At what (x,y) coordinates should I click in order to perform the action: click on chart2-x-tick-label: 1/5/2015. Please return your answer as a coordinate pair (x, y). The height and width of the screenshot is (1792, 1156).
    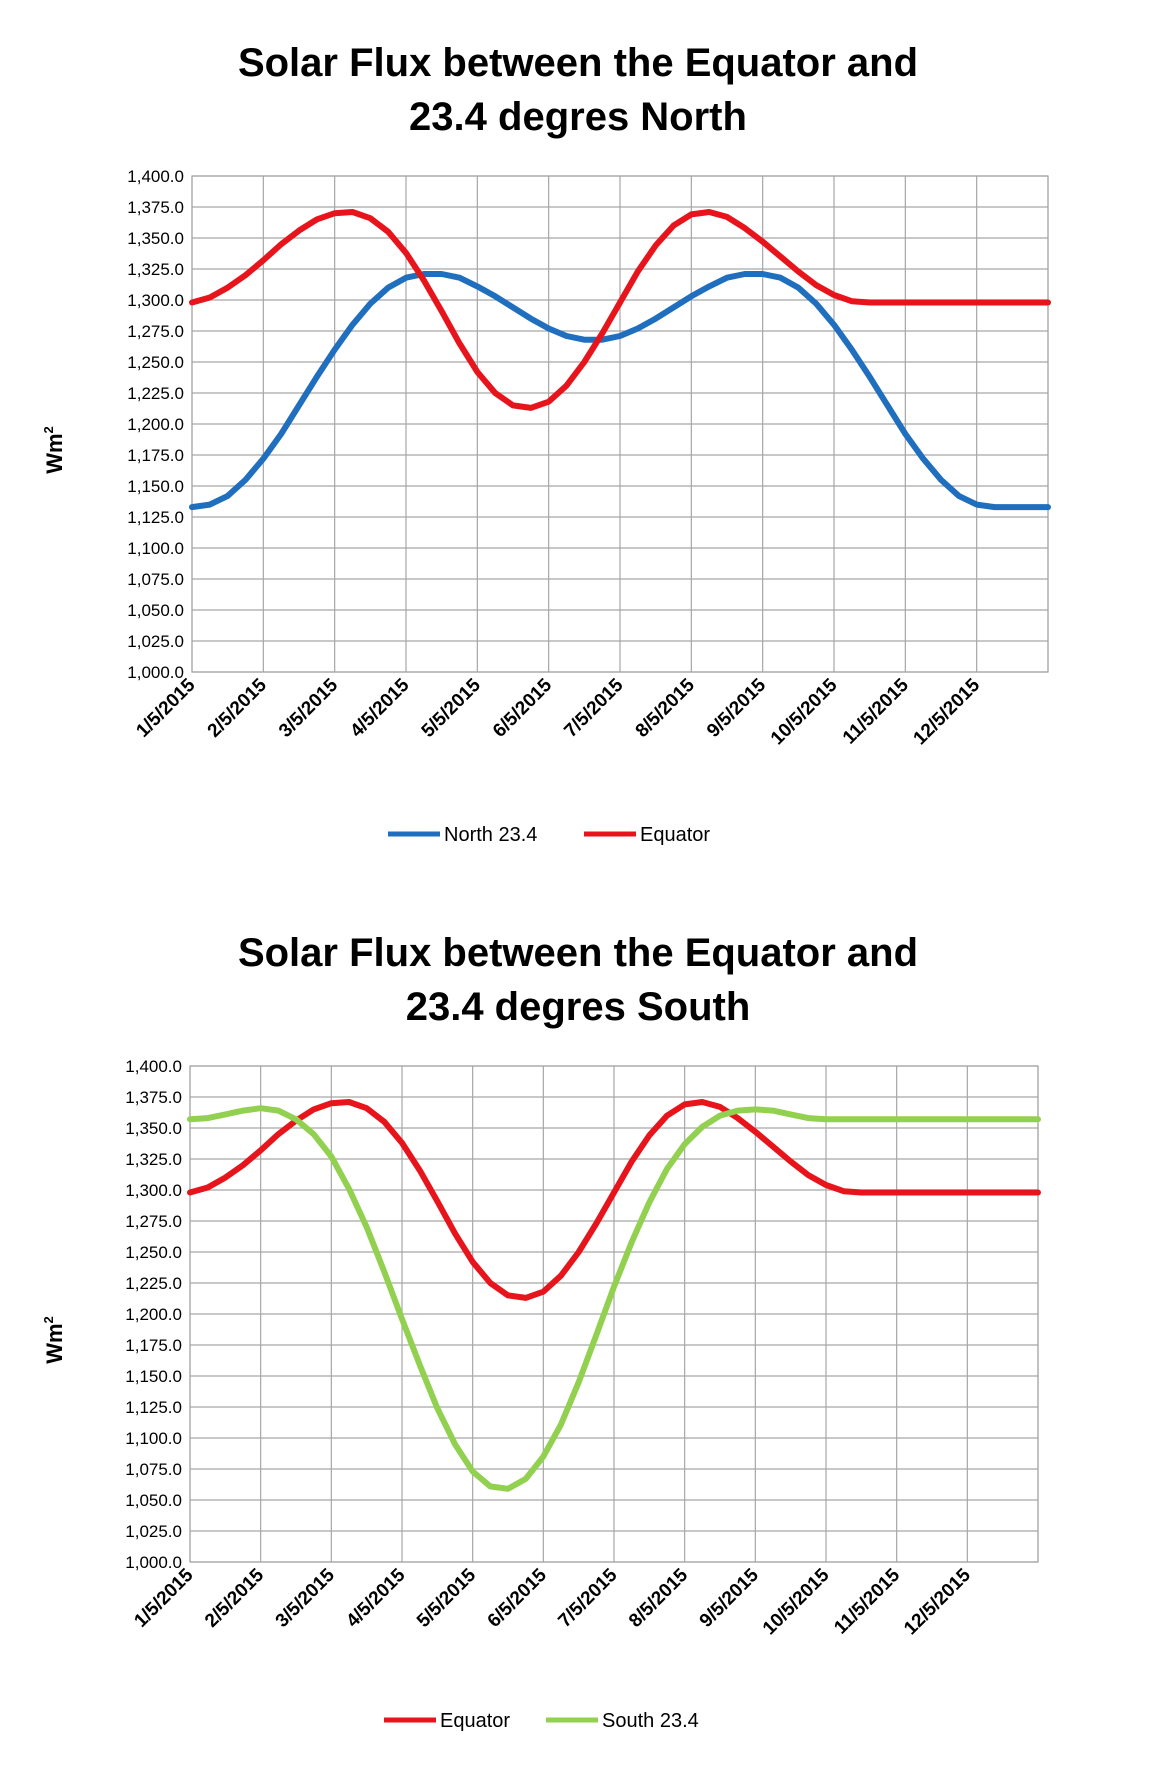
    Looking at the image, I should click on (163, 1597).